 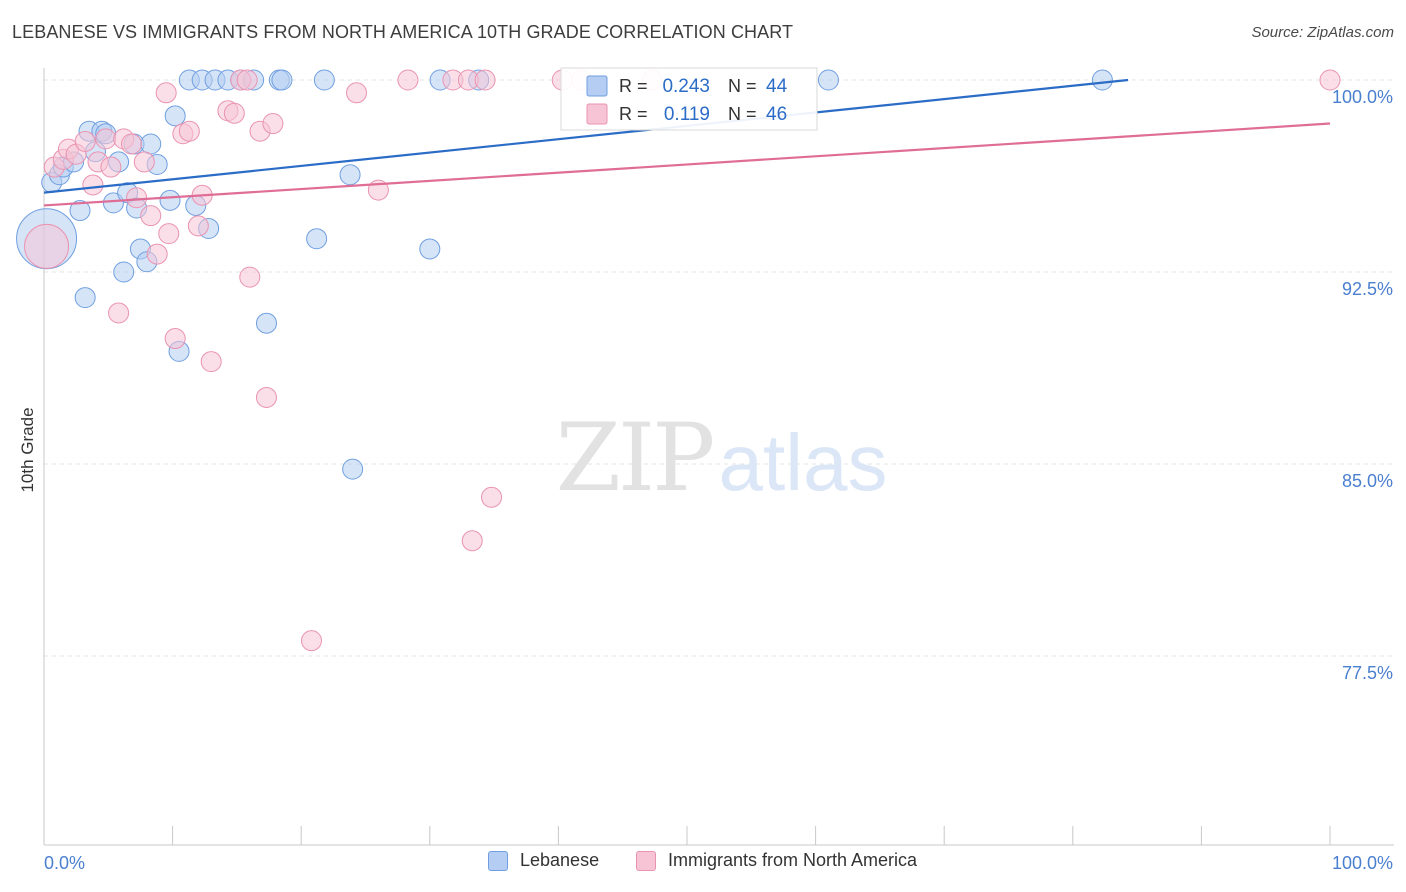 What do you see at coordinates (634, 458) in the screenshot?
I see `watermark-zip: ZIP` at bounding box center [634, 458].